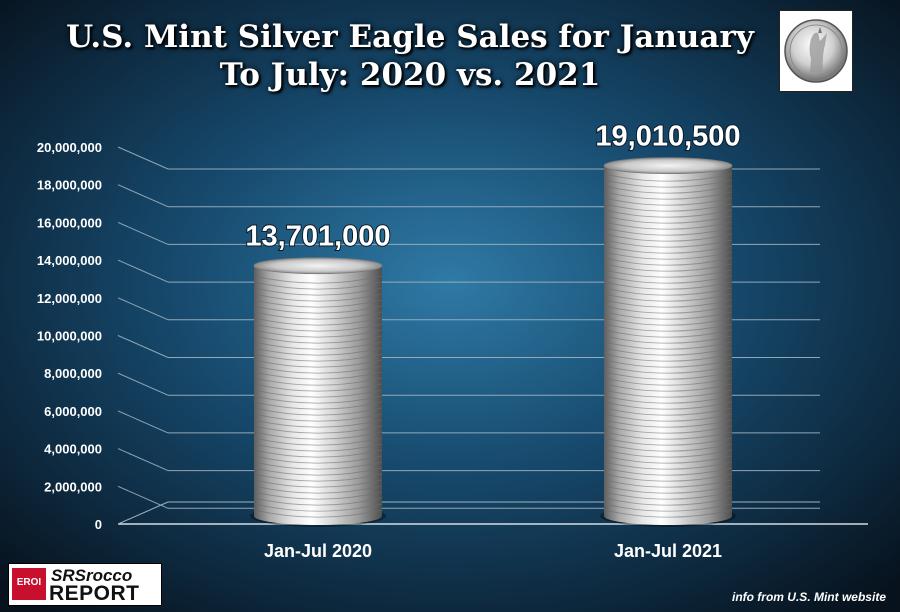  I want to click on x-category-label: Jan-Jul 2020, so click(318, 551).